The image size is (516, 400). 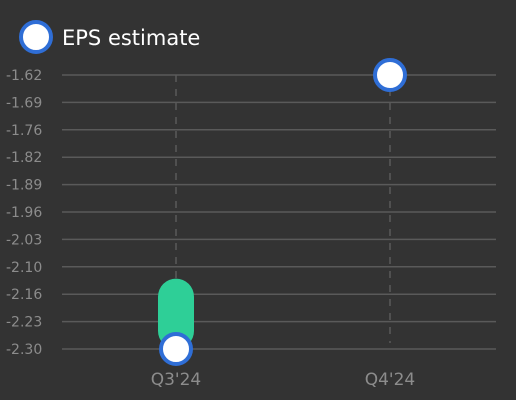 I want to click on legend: EPS estimate, so click(x=109, y=37).